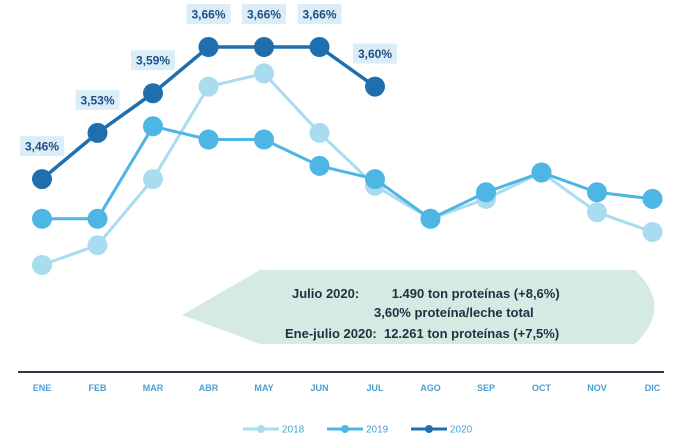 Image resolution: width=678 pixels, height=434 pixels. I want to click on x-tick-jul: JUL, so click(375, 388).